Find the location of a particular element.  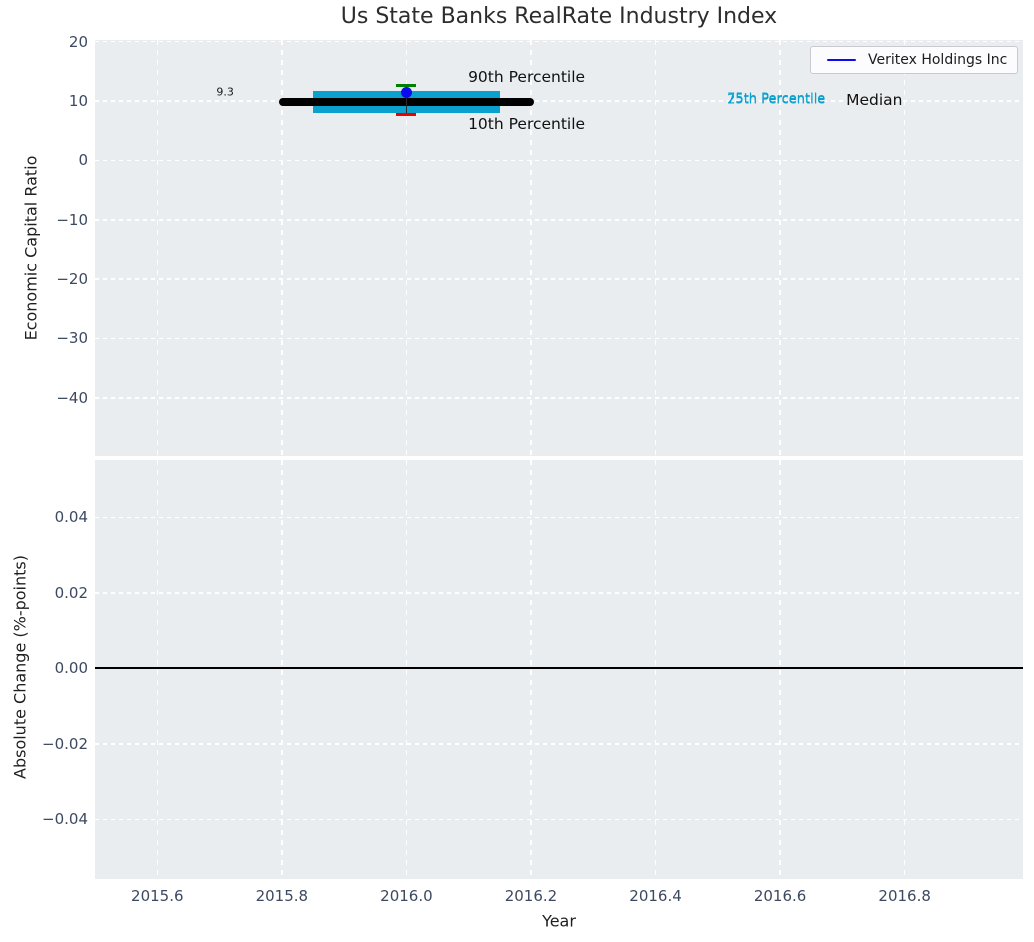

bottom-y-axis-label: Absolute Change (%-points) is located at coordinates (20, 667).